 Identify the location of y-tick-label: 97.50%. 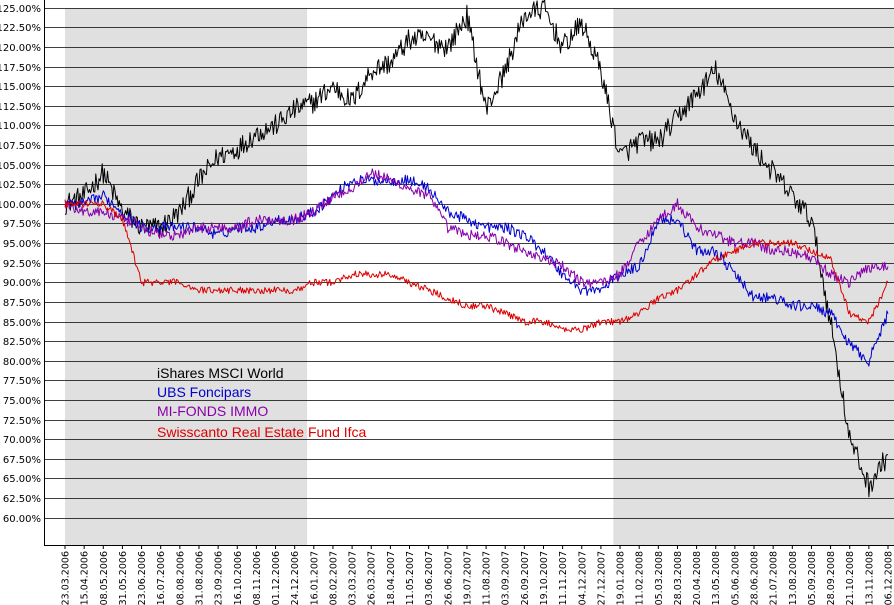
(22, 224).